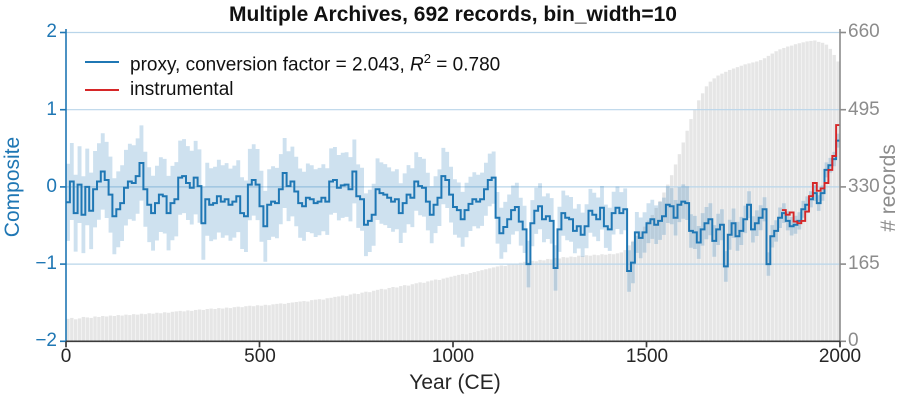 The width and height of the screenshot is (915, 403). What do you see at coordinates (888, 188) in the screenshot?
I see `y-axis-right-label: # records` at bounding box center [888, 188].